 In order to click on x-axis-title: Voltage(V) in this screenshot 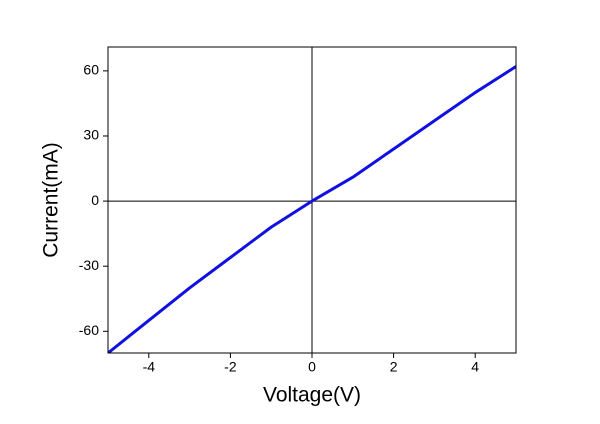, I will do `click(312, 395)`.